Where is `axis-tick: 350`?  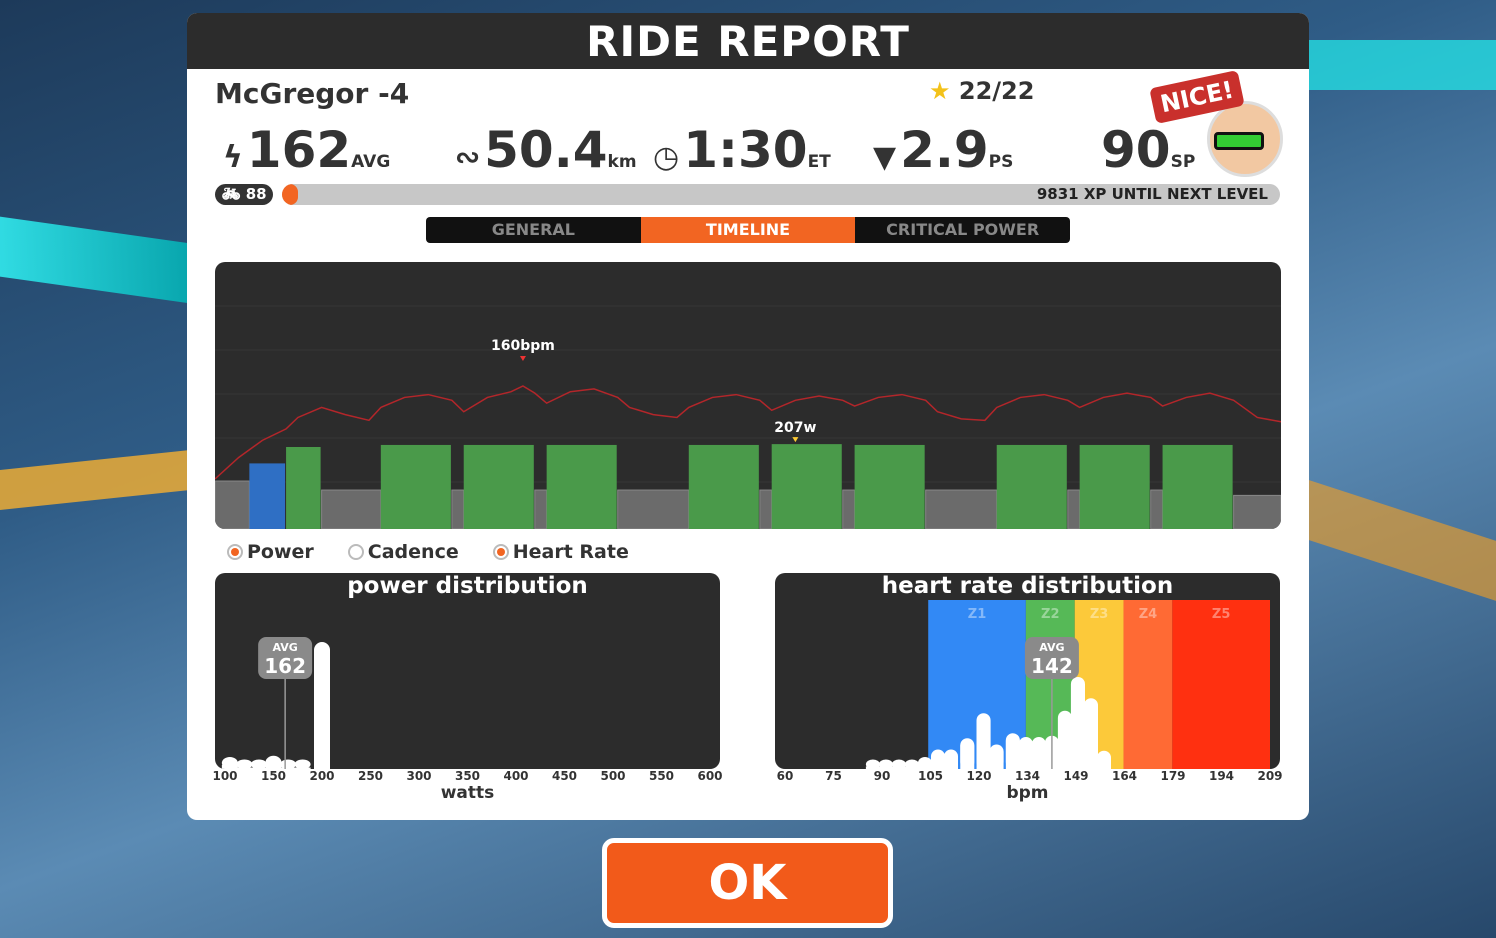 axis-tick: 350 is located at coordinates (467, 776).